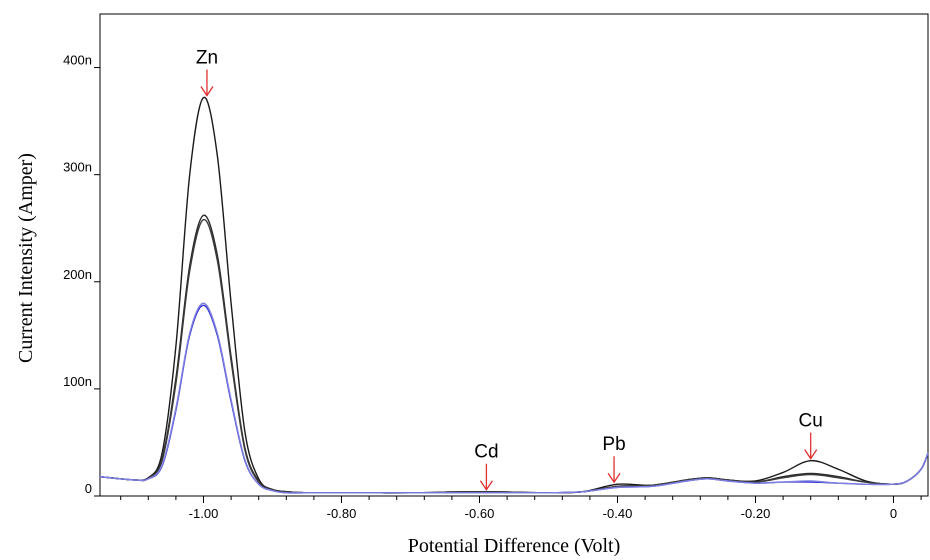 Image resolution: width=930 pixels, height=560 pixels. Describe the element at coordinates (811, 421) in the screenshot. I see `cu-peak-label: Cu` at that location.